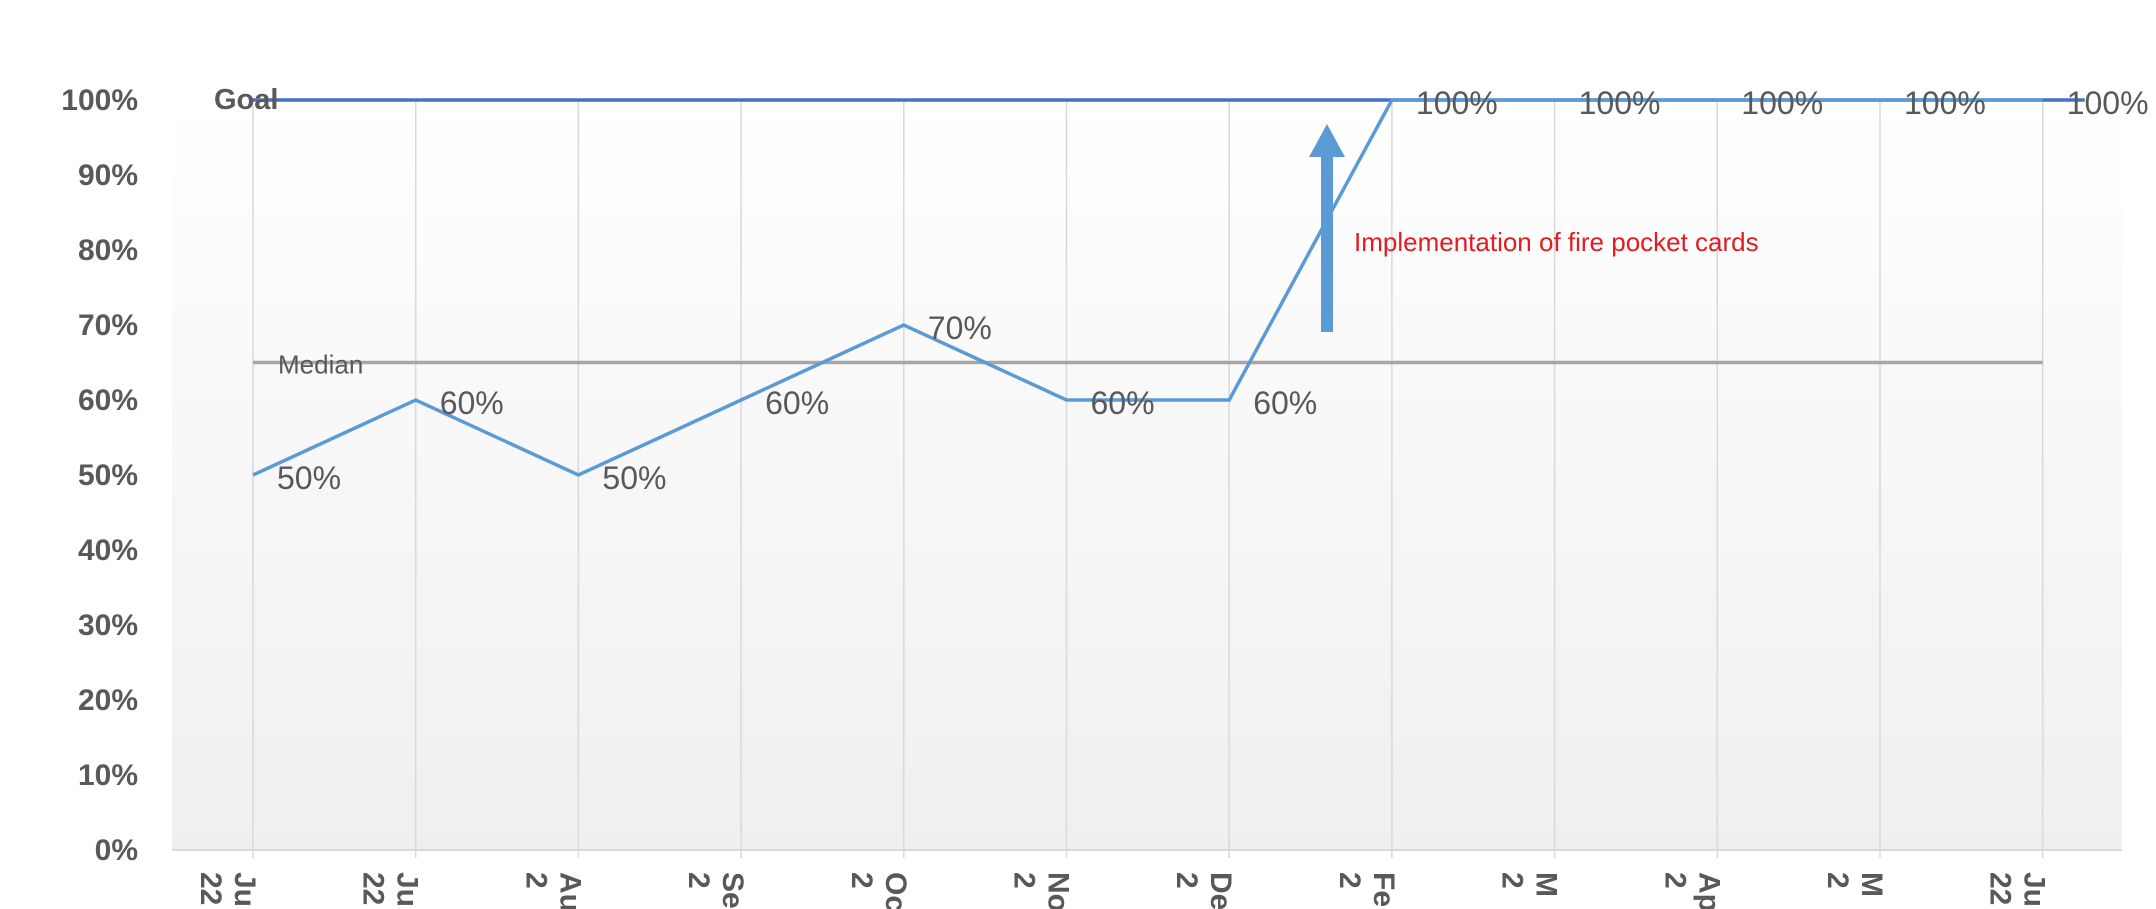 The height and width of the screenshot is (909, 2156). What do you see at coordinates (878, 890) in the screenshot?
I see `x-tick-label: Oc2` at bounding box center [878, 890].